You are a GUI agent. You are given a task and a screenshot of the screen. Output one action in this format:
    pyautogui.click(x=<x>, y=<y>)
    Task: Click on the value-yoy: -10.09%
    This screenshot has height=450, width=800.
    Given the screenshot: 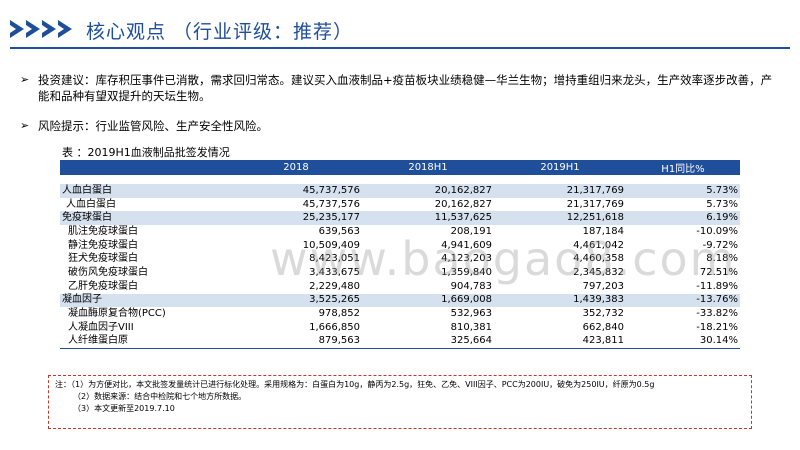 What is the action you would take?
    pyautogui.click(x=717, y=231)
    